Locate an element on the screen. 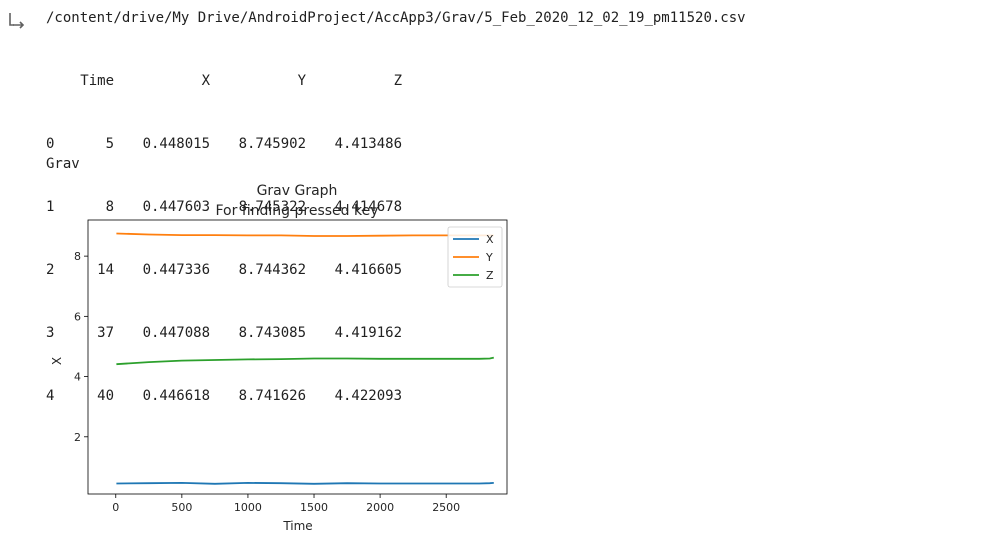  dataframe-header-row: Time X Y Z is located at coordinates (224, 81).